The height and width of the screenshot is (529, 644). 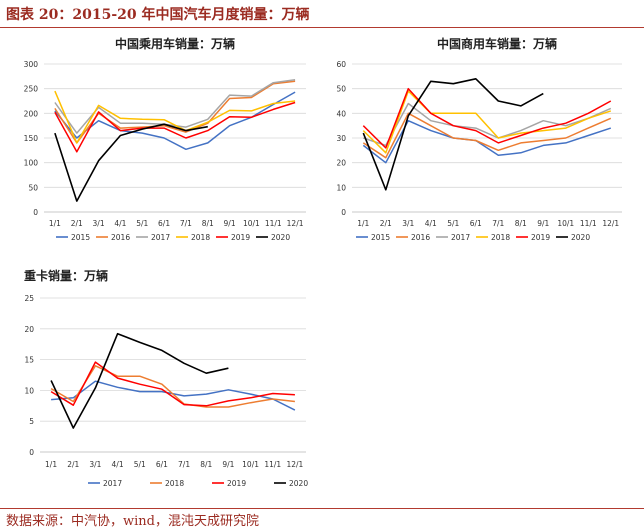 What do you see at coordinates (31, 113) in the screenshot?
I see `y-tick-label: 200` at bounding box center [31, 113].